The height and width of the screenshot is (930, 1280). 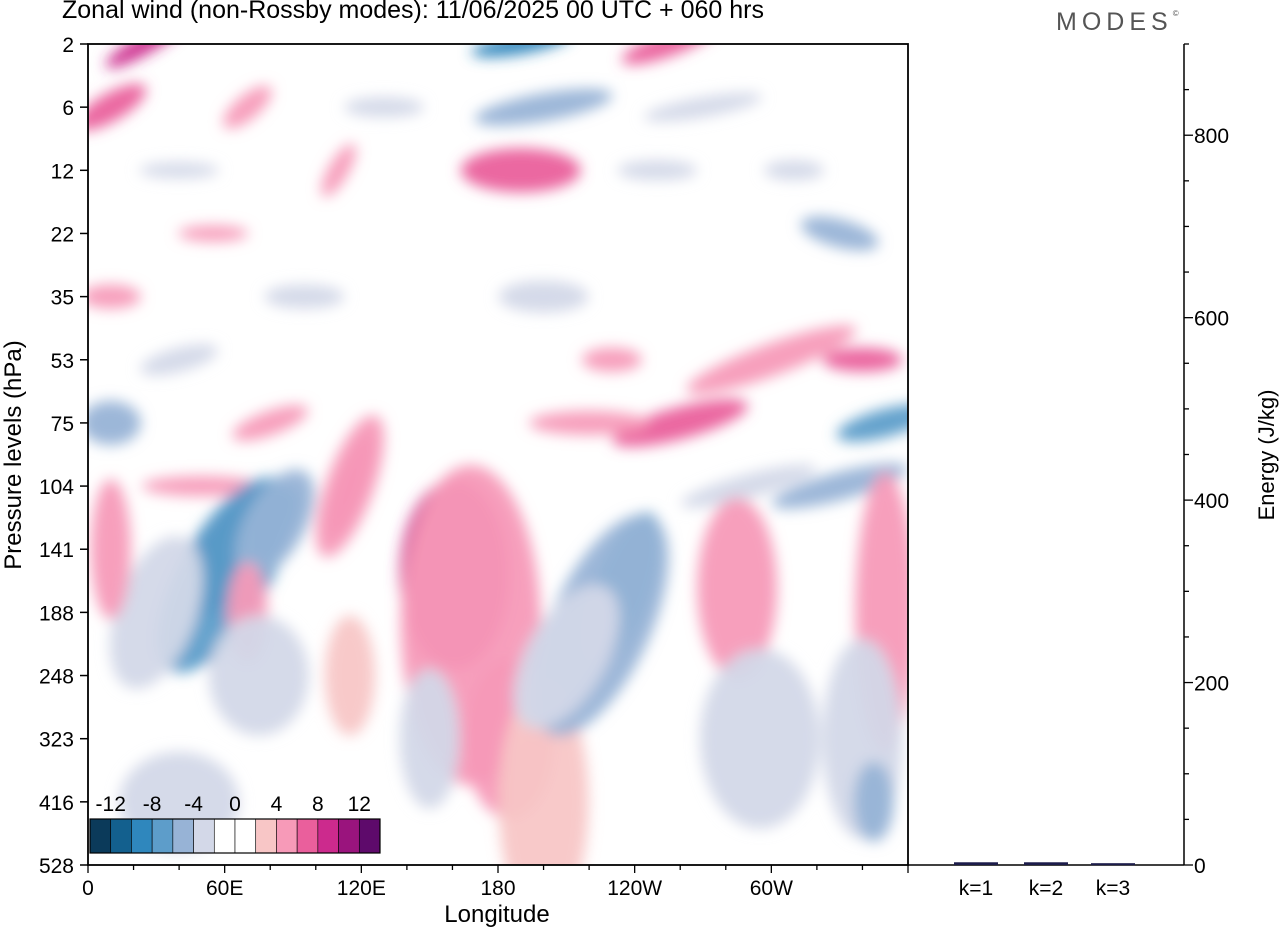 What do you see at coordinates (361, 888) in the screenshot?
I see `x-tick-label: 120E` at bounding box center [361, 888].